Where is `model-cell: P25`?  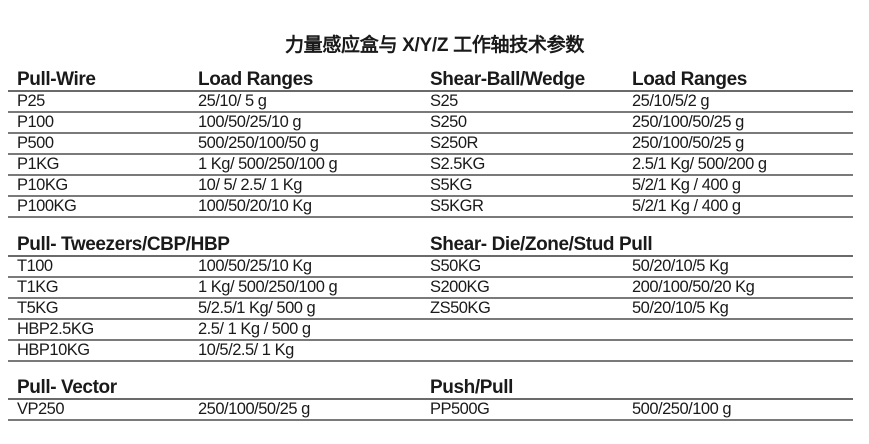 model-cell: P25 is located at coordinates (31, 101).